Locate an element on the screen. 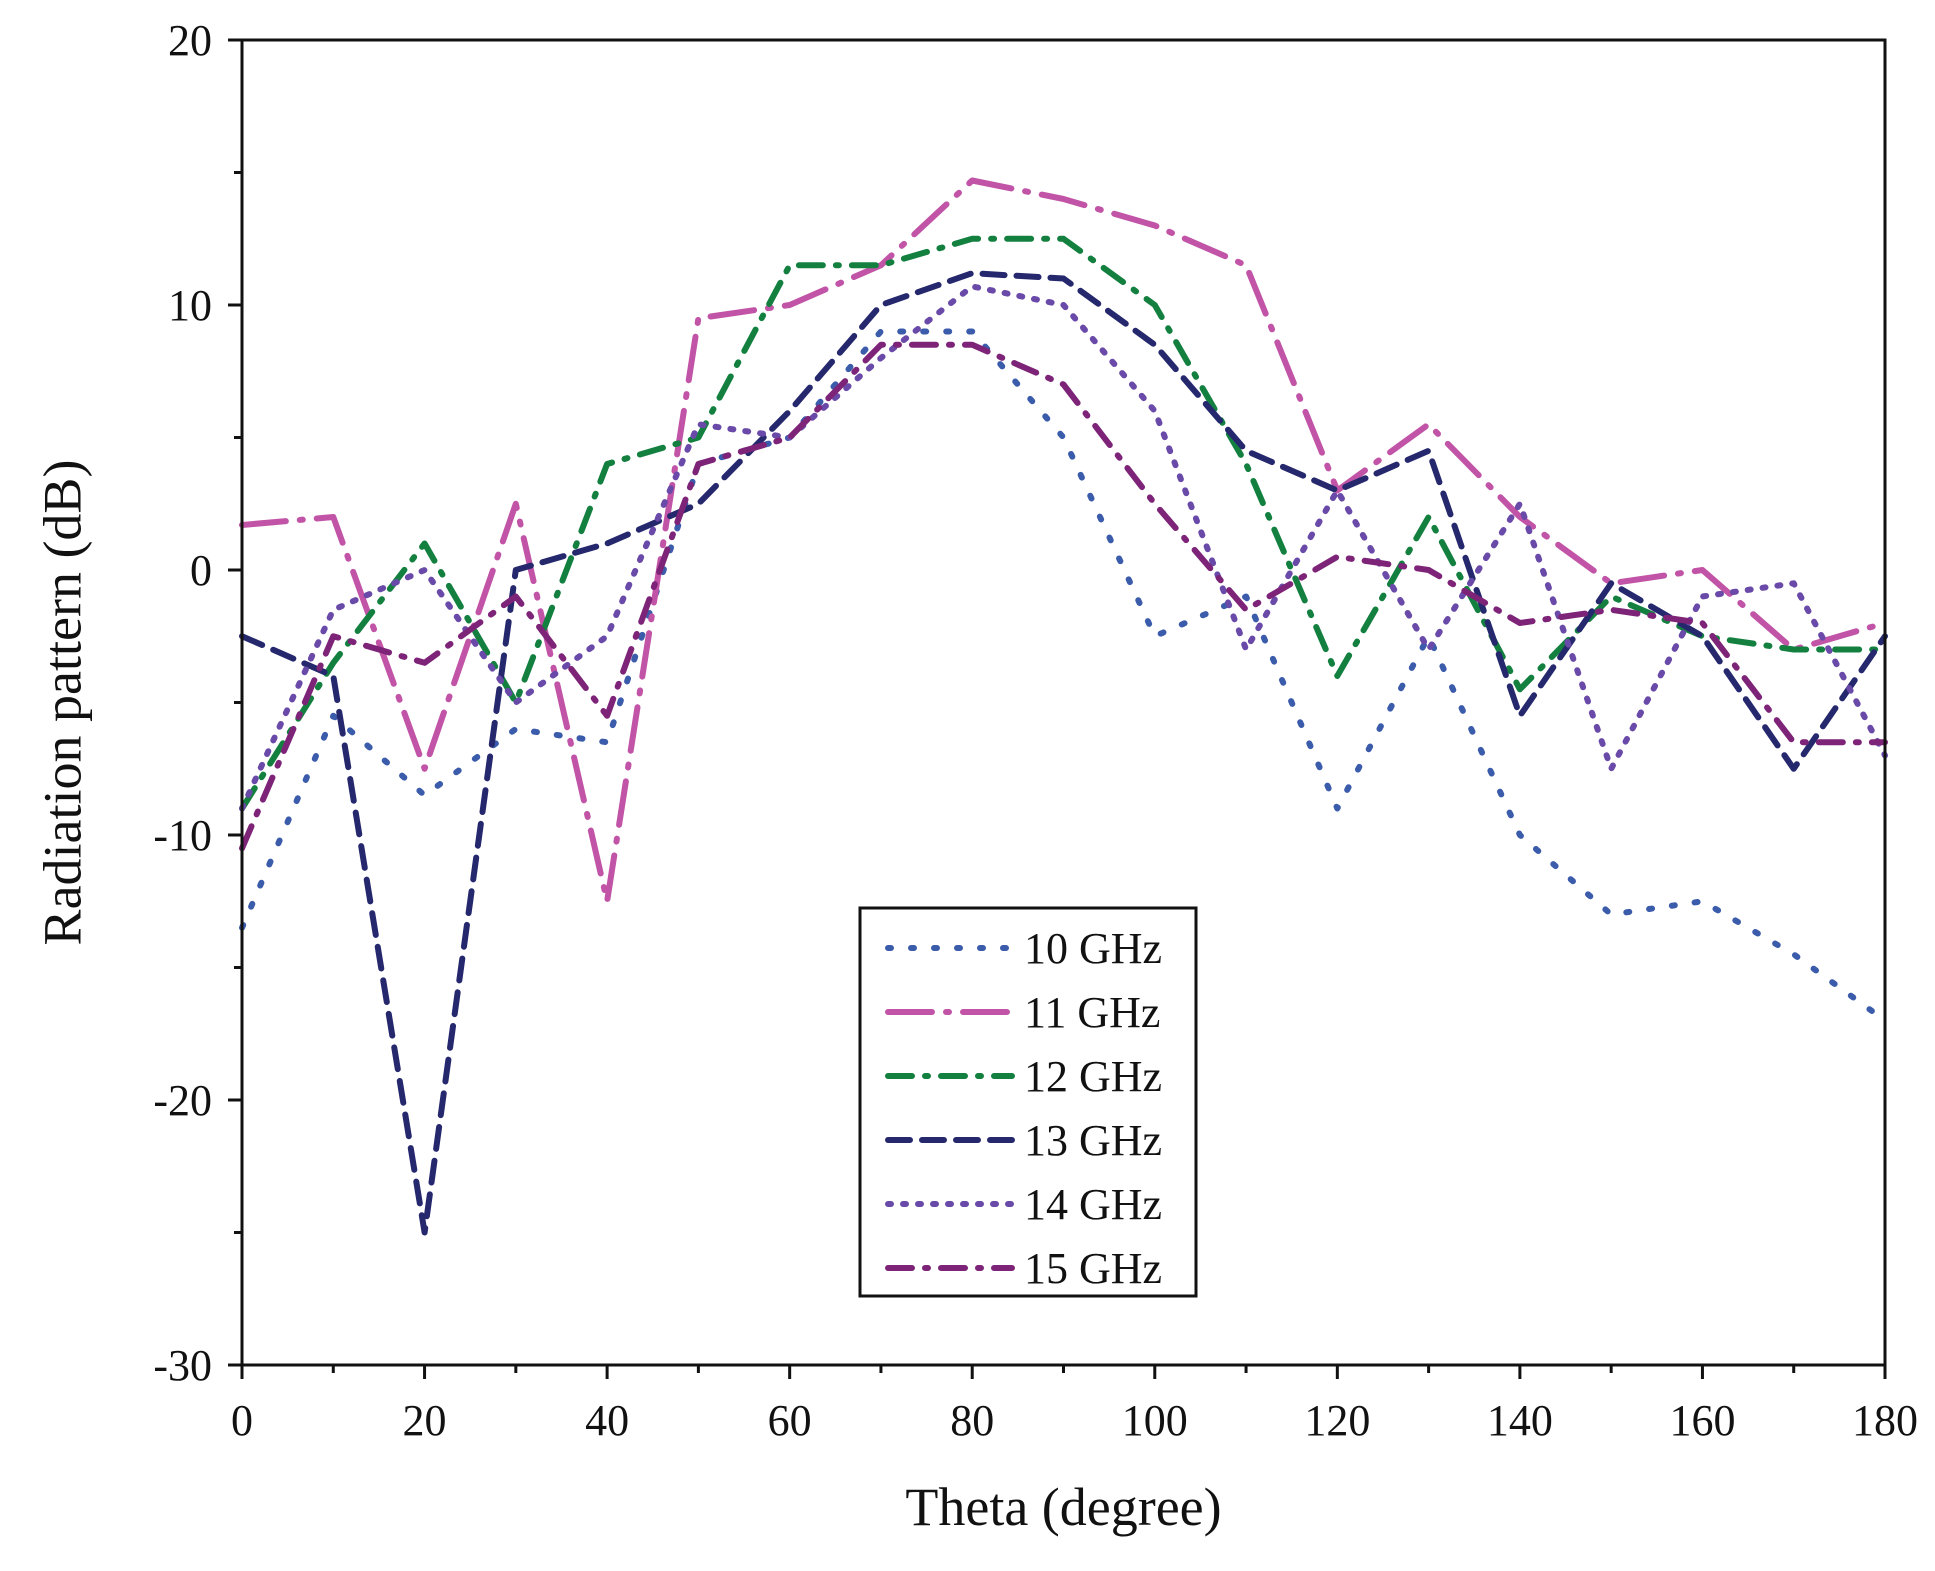 This screenshot has width=1935, height=1571. y-tick-label: 0 is located at coordinates (201, 570).